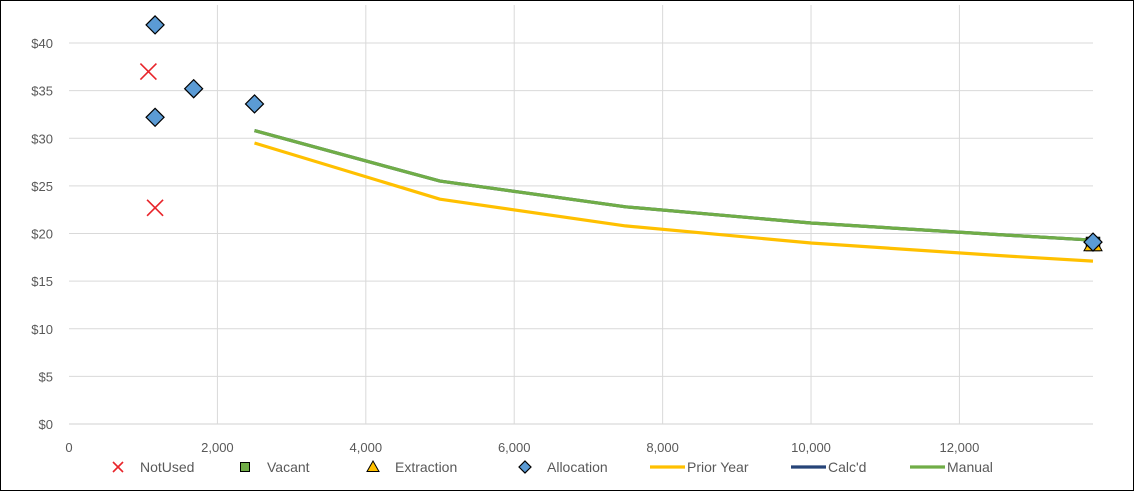 This screenshot has height=491, width=1134. I want to click on legend-label: Extraction, so click(426, 467).